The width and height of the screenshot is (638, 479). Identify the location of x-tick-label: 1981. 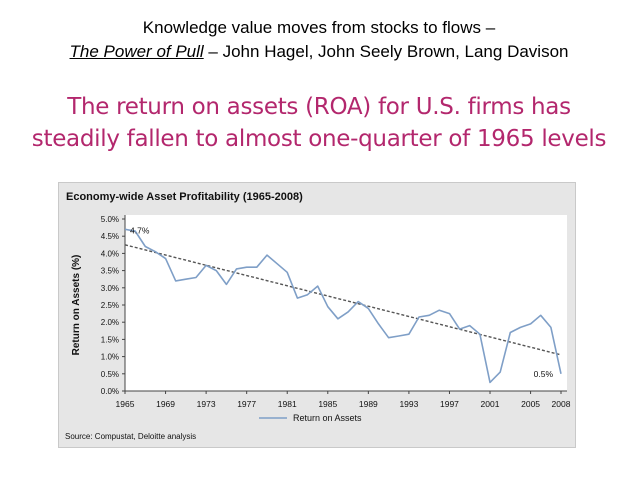
(287, 404).